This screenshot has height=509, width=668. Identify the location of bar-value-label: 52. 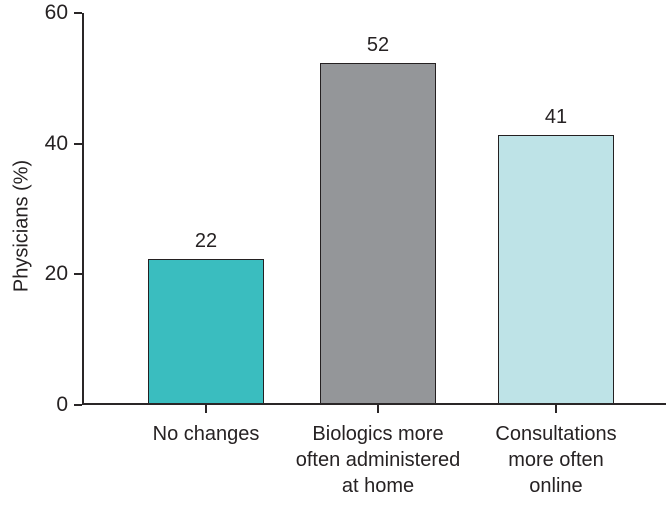
(378, 45).